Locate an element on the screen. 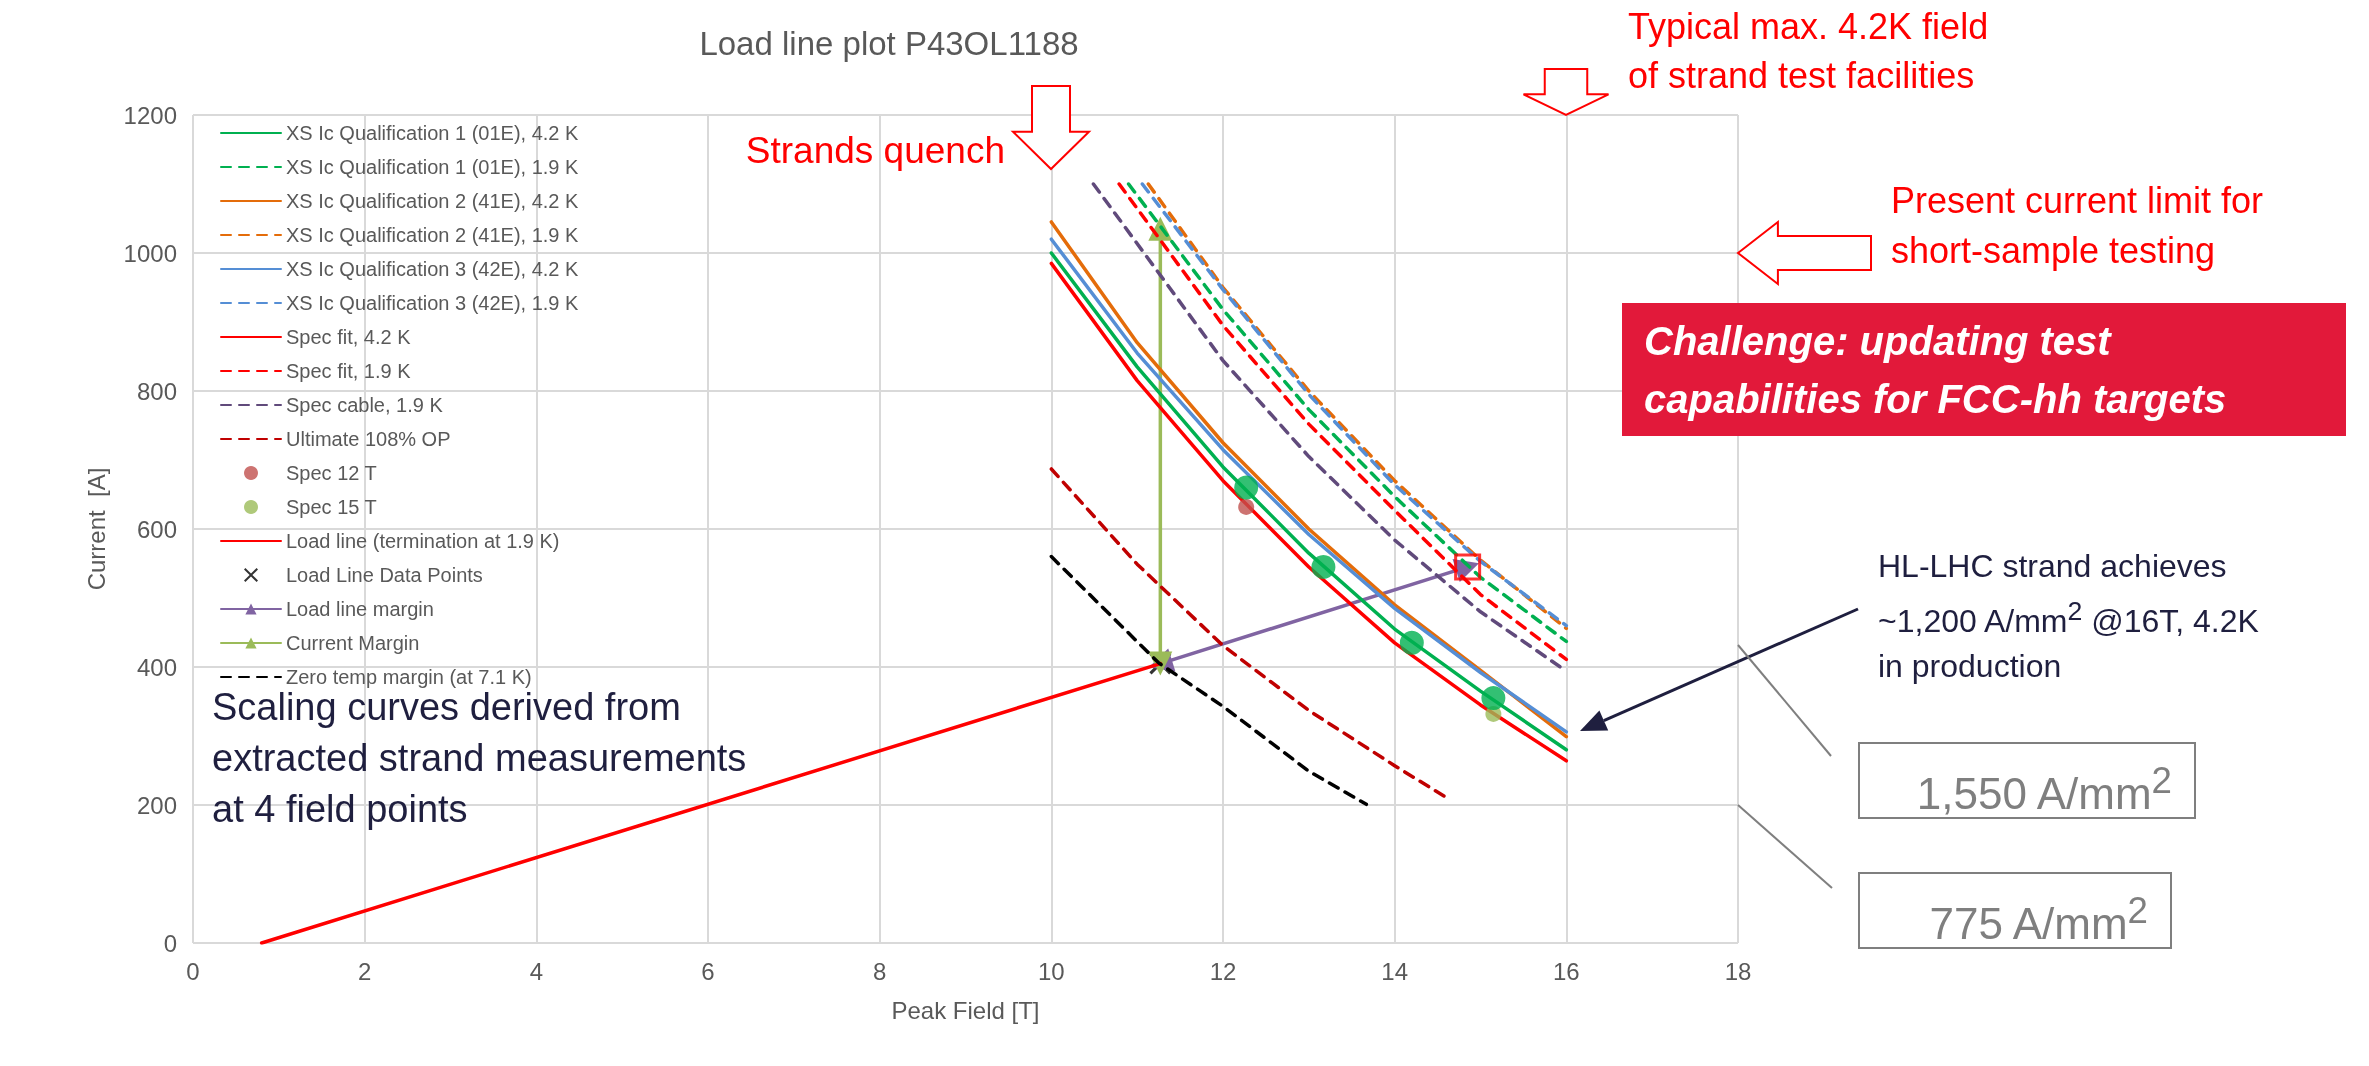  legend-label: Spec 15 T is located at coordinates (331, 507).